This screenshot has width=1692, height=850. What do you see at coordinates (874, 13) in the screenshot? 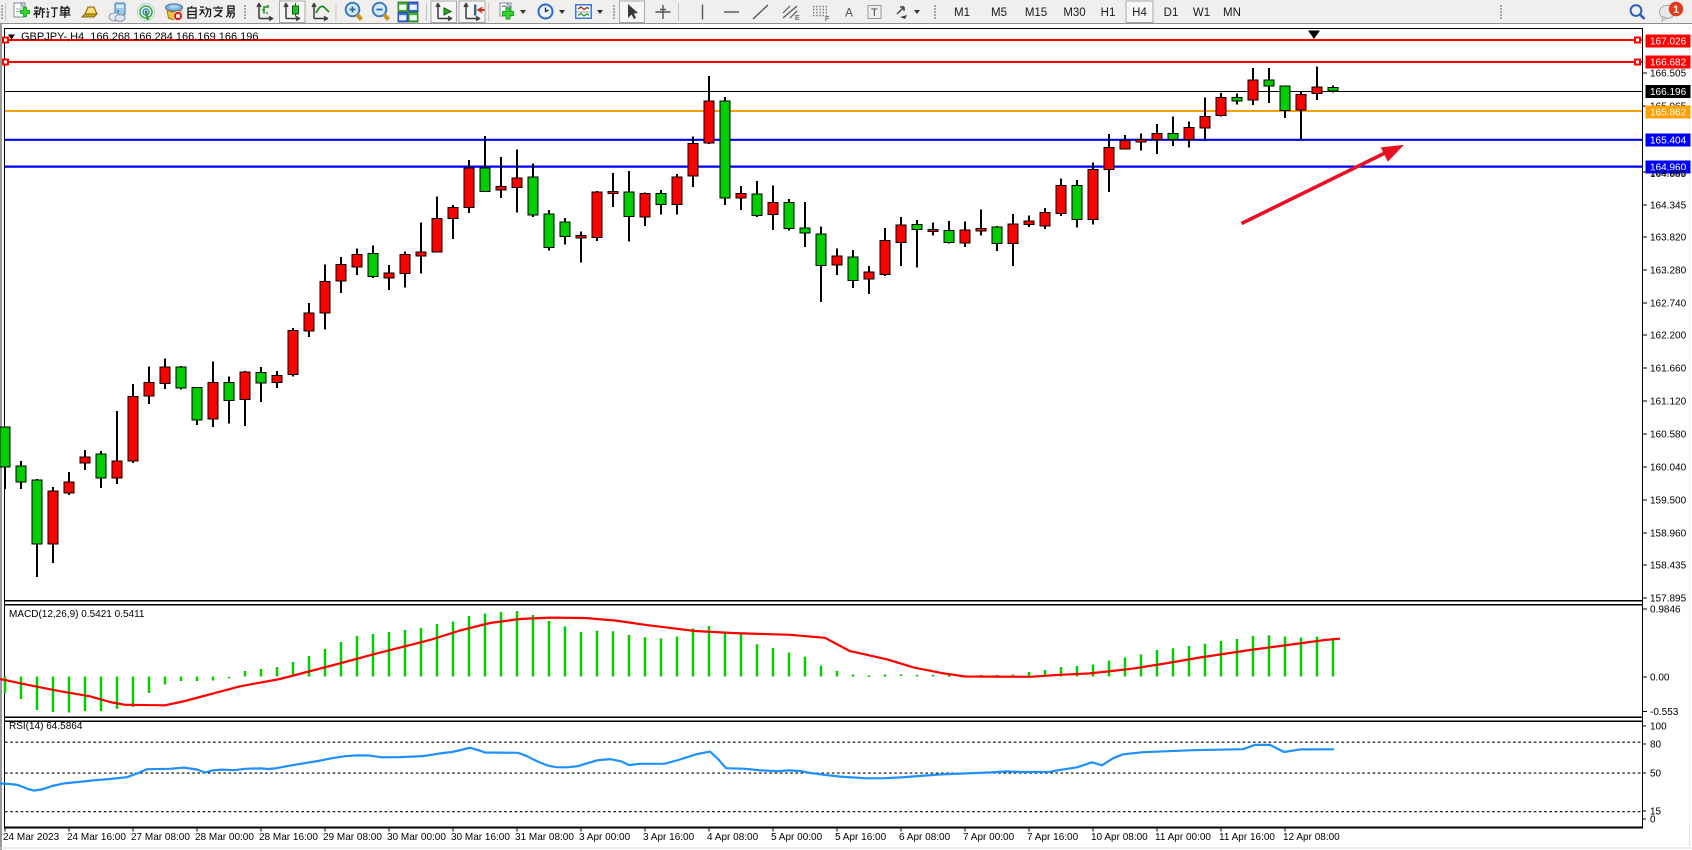
I see `svg-text: T` at bounding box center [874, 13].